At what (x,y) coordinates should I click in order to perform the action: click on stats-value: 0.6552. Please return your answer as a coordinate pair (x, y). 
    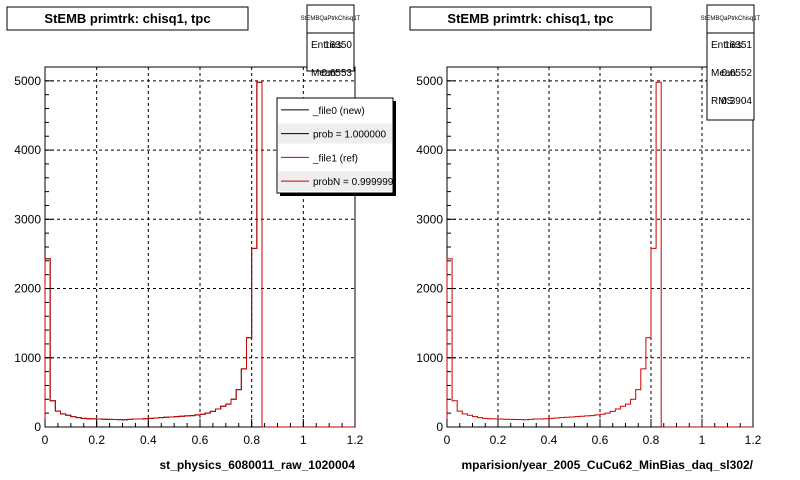
    Looking at the image, I should click on (736, 73).